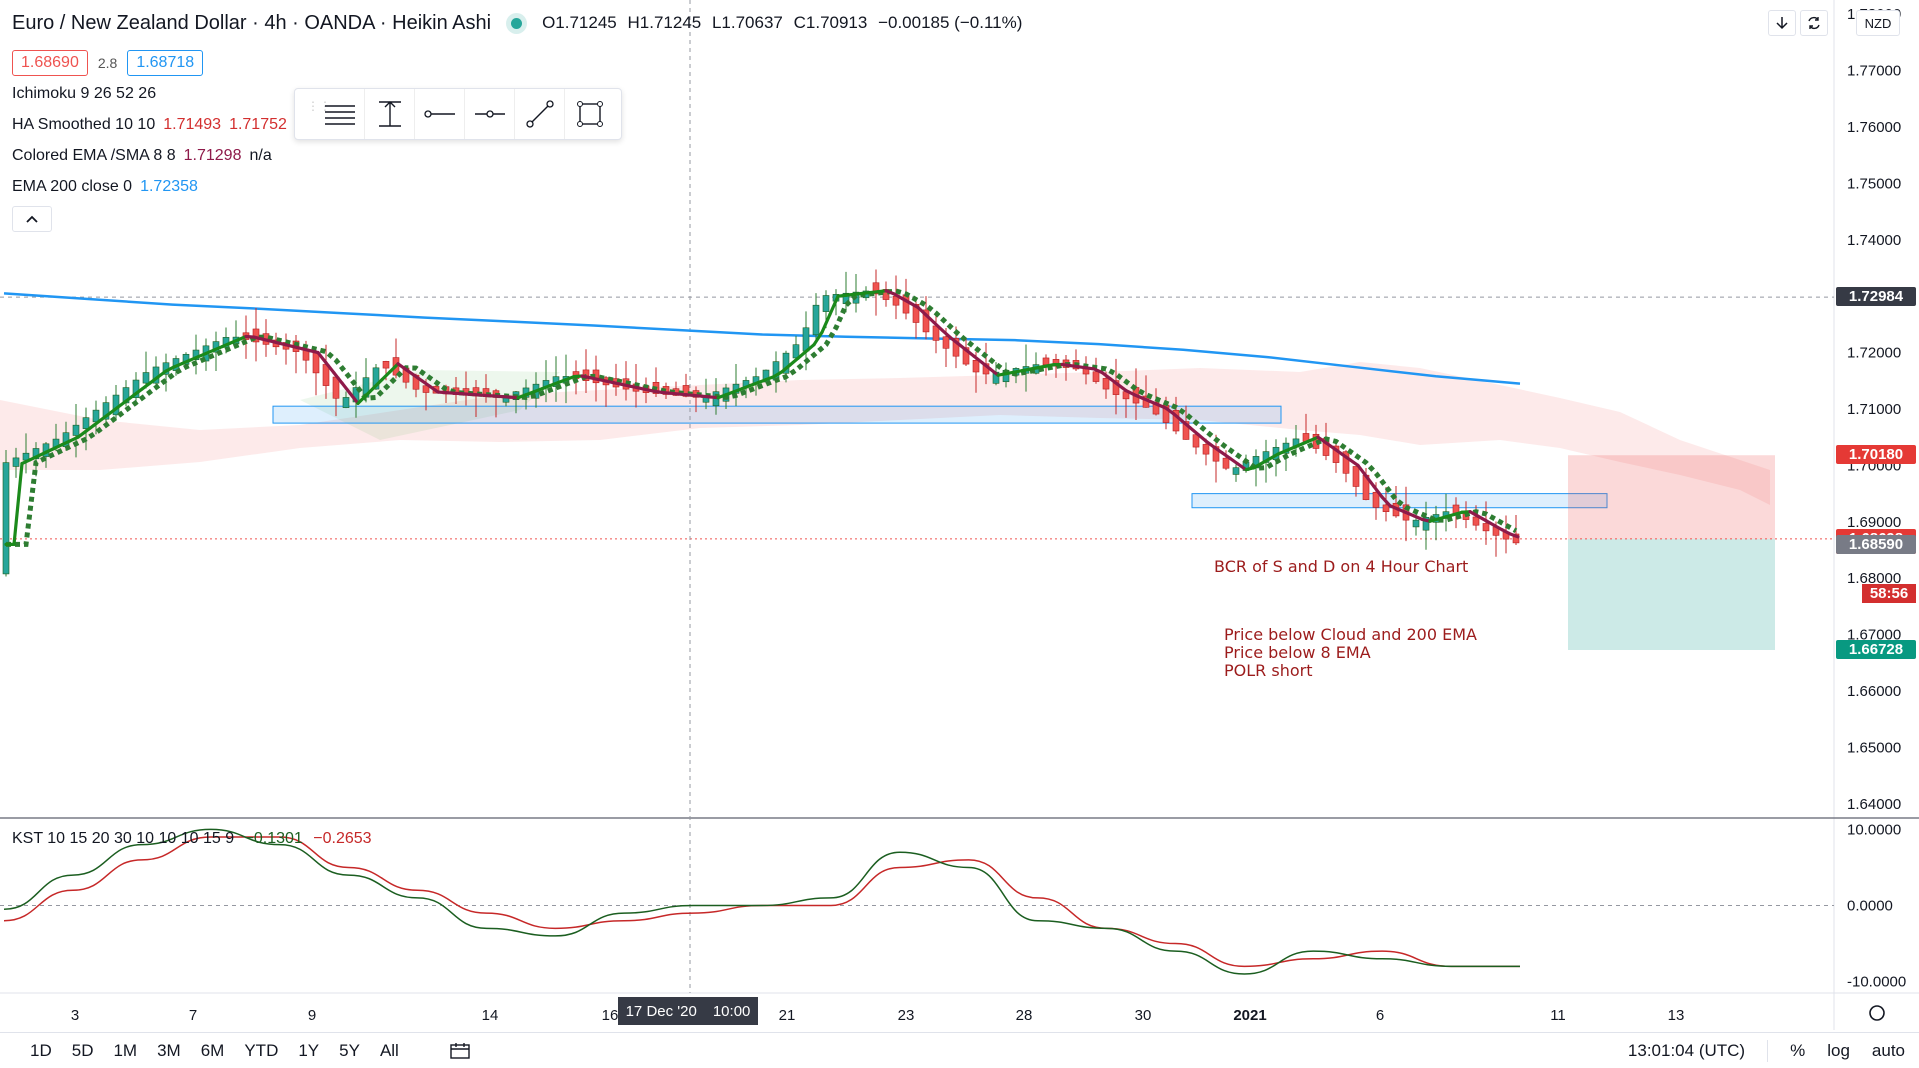 The image size is (1919, 1068). Describe the element at coordinates (1870, 906) in the screenshot. I see `kst-tick-label: 0.0000` at that location.